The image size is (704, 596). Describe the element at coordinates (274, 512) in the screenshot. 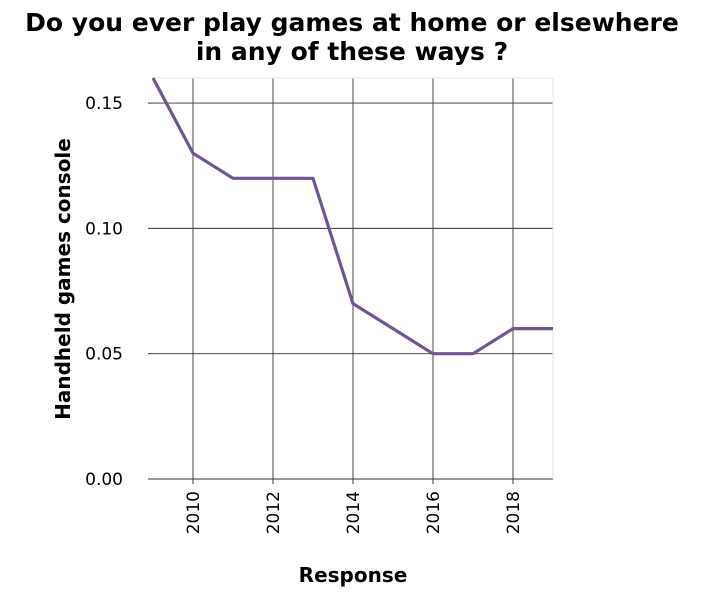

I see `x-tick-label: 2012` at that location.